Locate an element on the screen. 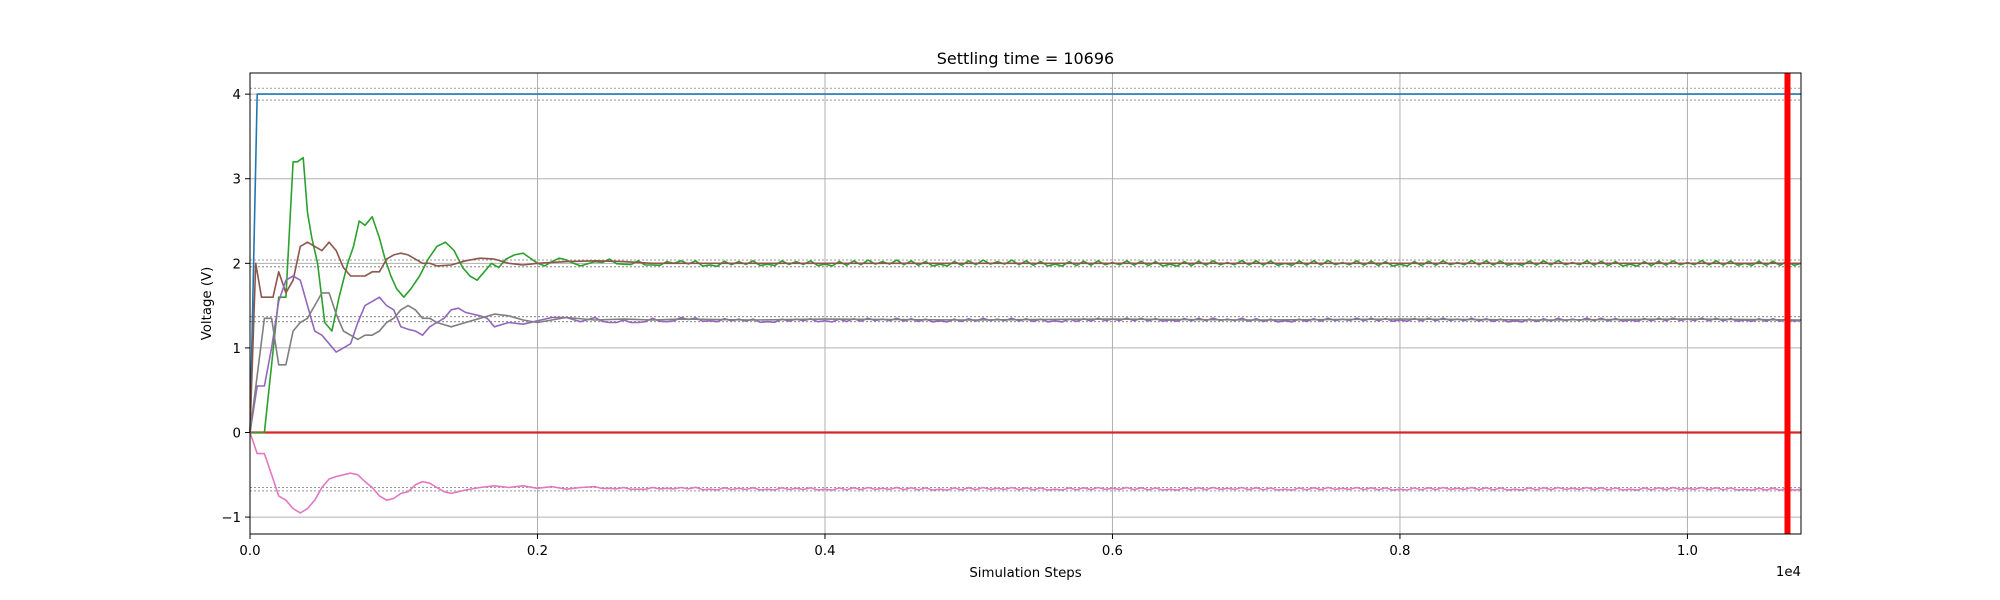 The height and width of the screenshot is (600, 2000). x-tick-label: 0.0 is located at coordinates (249, 551).